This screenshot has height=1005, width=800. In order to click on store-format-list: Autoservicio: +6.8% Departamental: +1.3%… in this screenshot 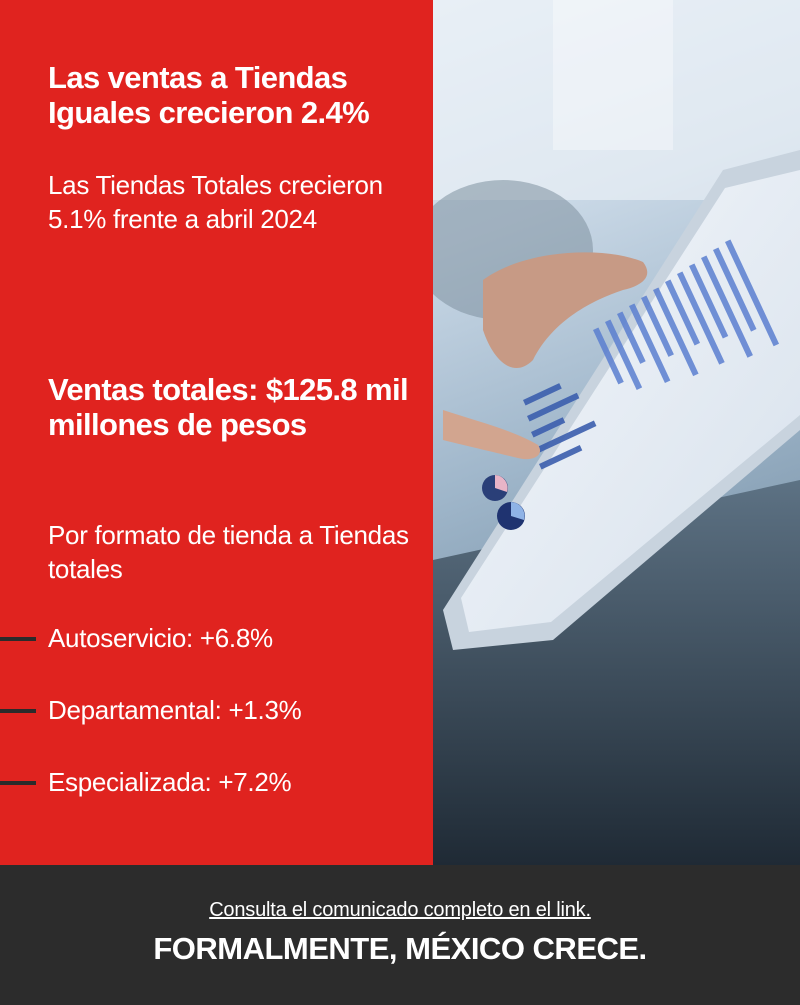, I will do `click(216, 728)`.